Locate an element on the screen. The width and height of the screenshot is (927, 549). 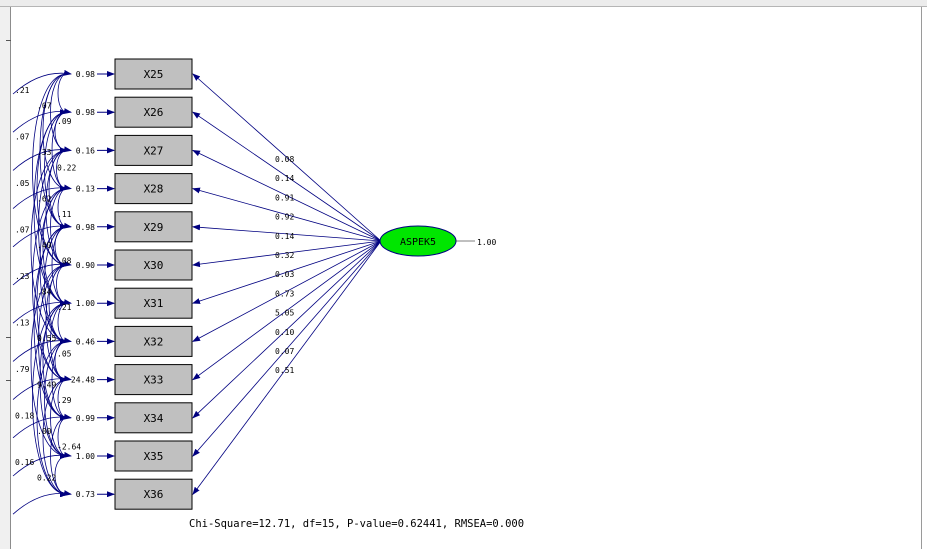
indicator-label: X32 is located at coordinates (154, 341).